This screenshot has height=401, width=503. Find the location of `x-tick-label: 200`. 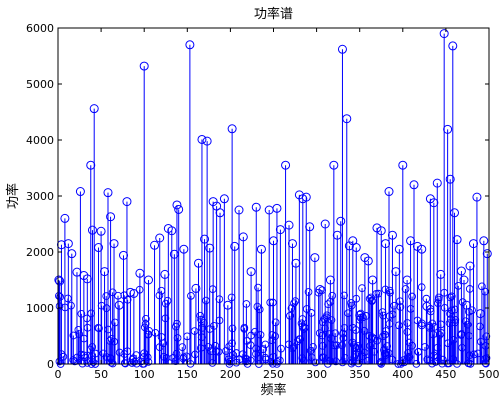

x-tick-label: 200 is located at coordinates (230, 374).